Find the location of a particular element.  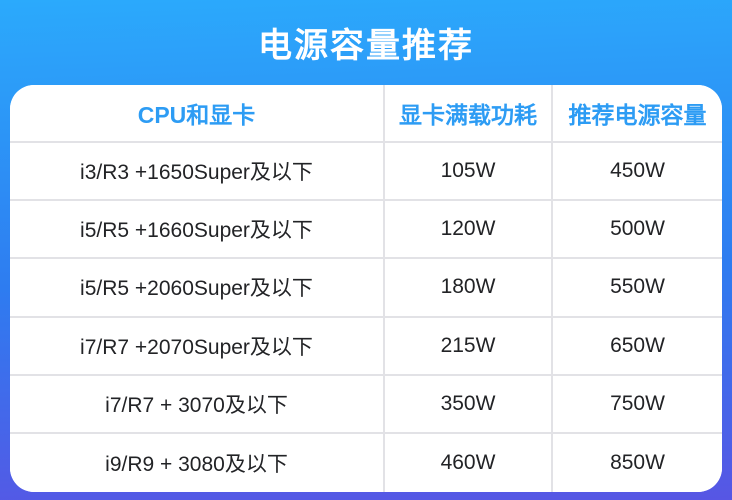

table-cell: i5/R5 +2060Super及以下 is located at coordinates (197, 288).